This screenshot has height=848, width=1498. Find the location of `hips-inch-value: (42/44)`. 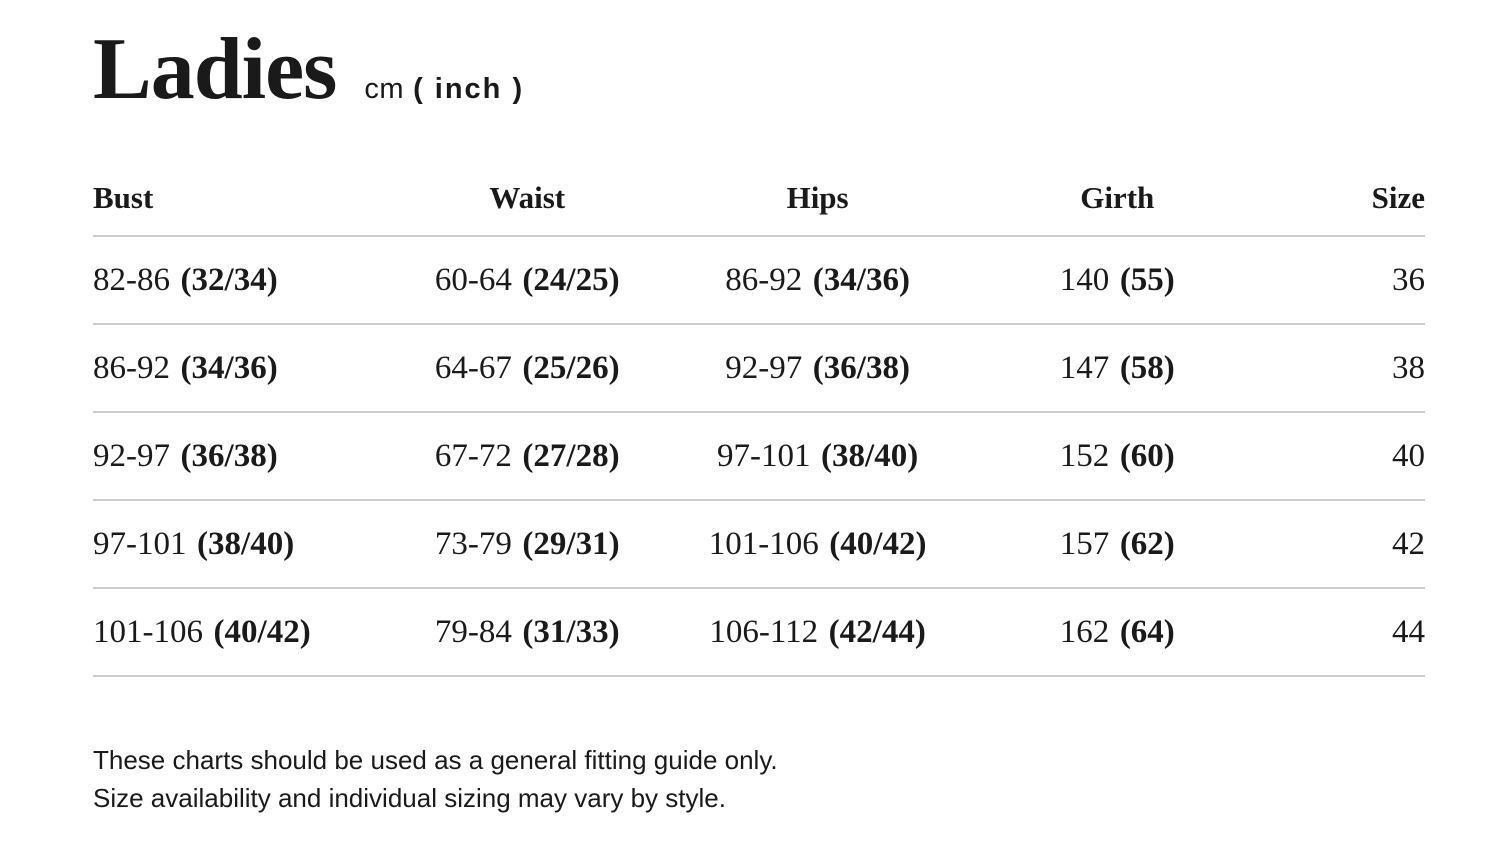

hips-inch-value: (42/44) is located at coordinates (877, 631).